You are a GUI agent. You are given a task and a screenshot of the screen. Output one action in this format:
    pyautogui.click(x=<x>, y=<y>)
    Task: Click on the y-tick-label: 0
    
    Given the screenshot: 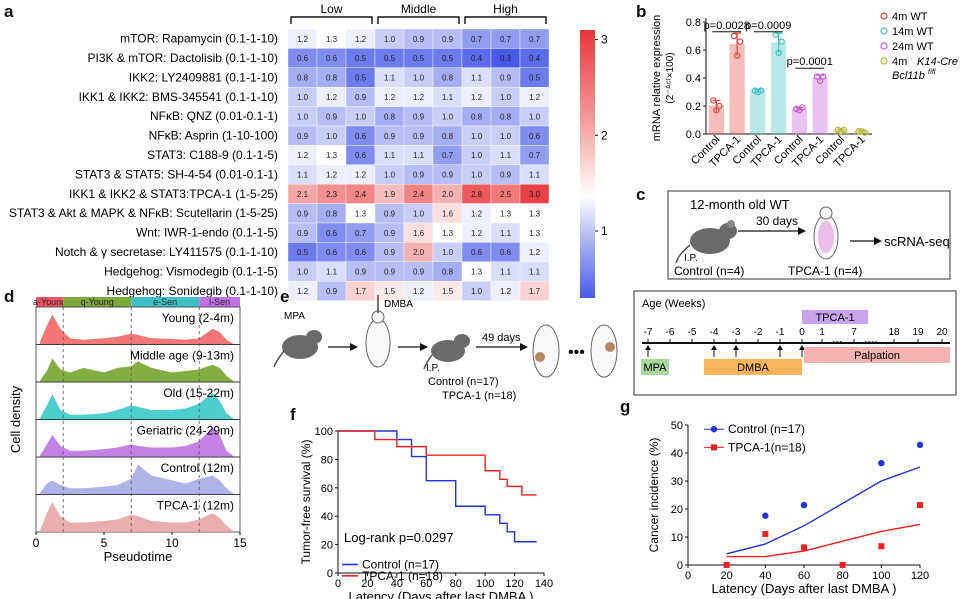 What is the action you would take?
    pyautogui.click(x=330, y=574)
    